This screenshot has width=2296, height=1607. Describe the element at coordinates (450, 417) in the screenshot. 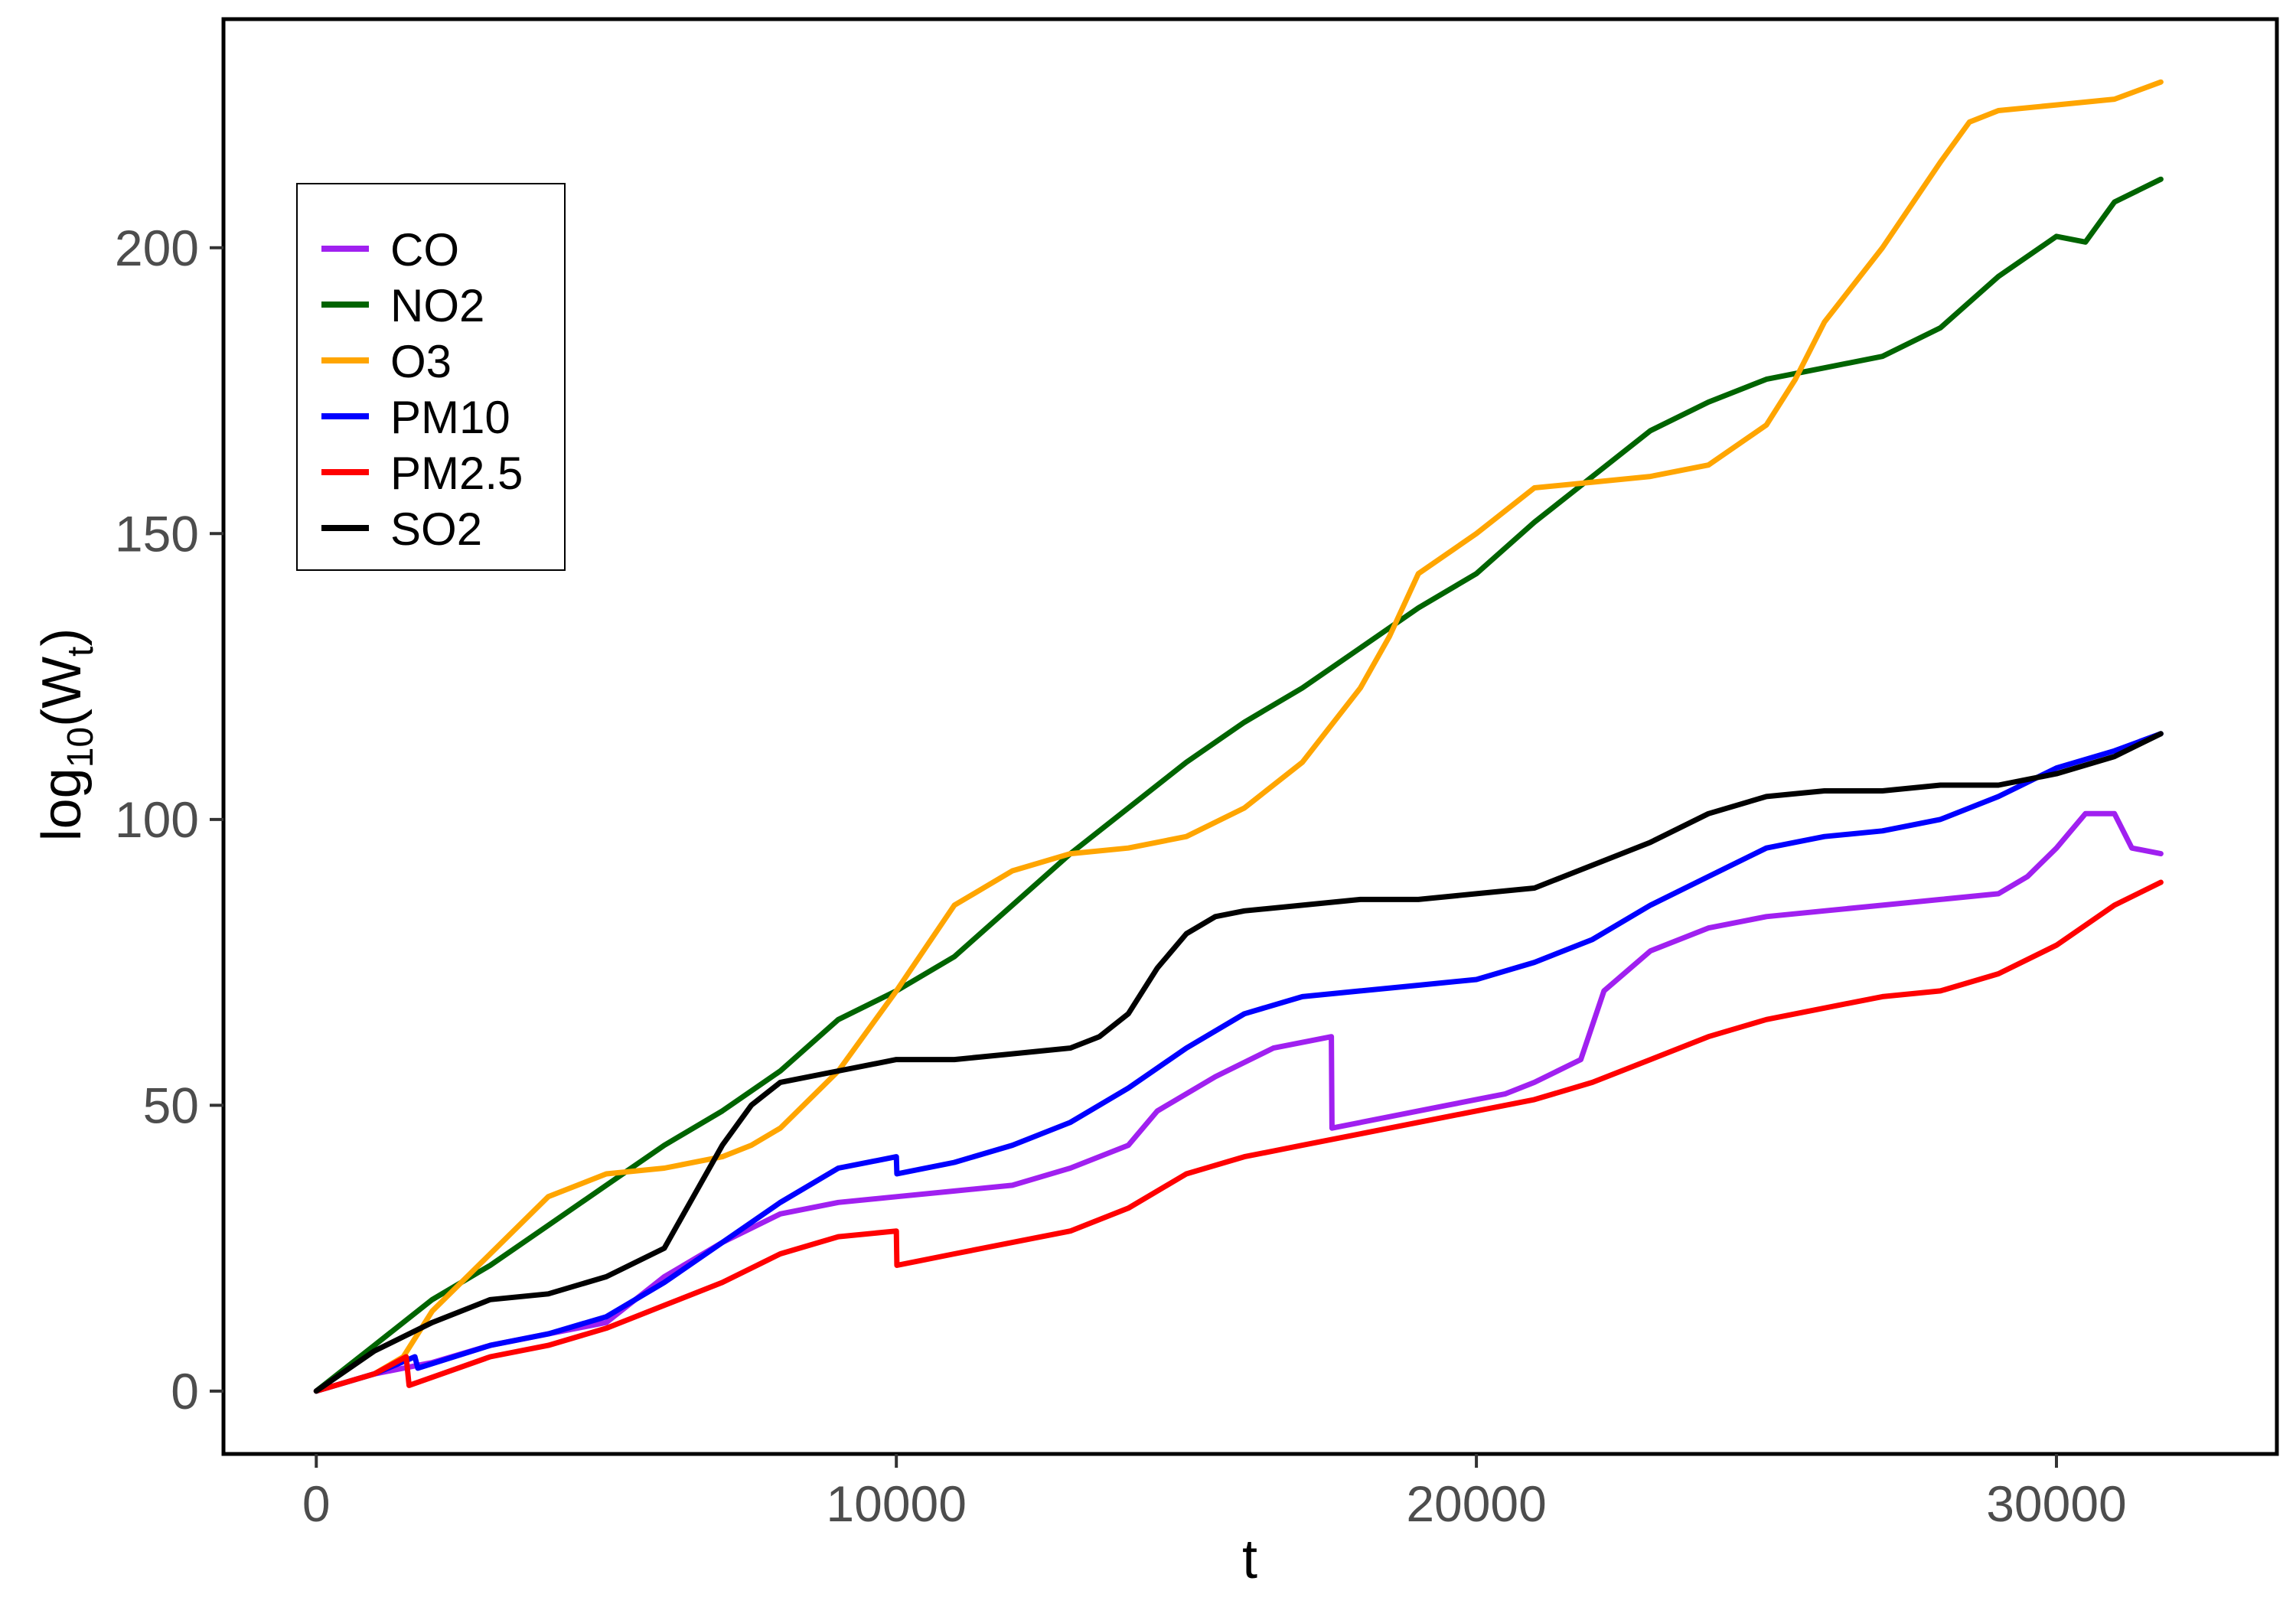

I see `legend-label-pm10: PM10` at that location.